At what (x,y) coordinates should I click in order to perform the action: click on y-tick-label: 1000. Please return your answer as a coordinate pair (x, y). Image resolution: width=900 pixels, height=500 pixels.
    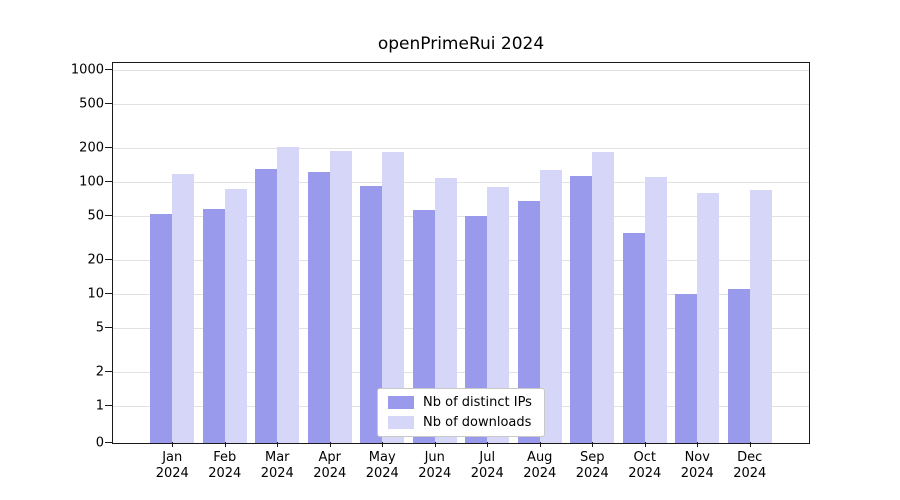
    Looking at the image, I should click on (87, 70).